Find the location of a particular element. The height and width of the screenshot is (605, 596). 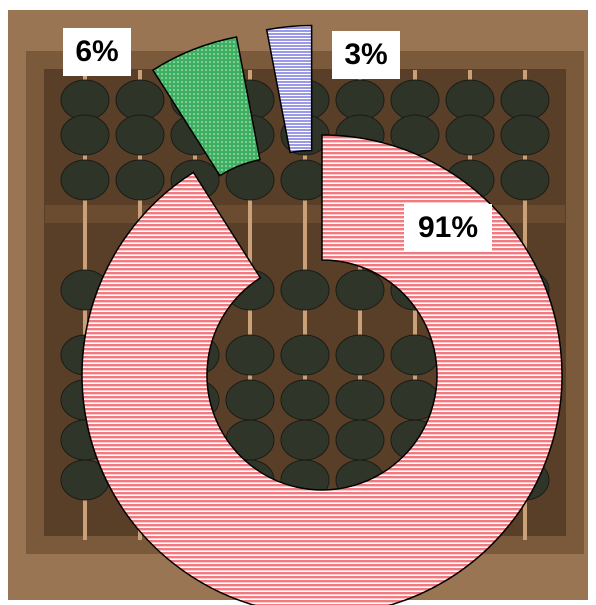

value-label: 6% is located at coordinates (96, 51).